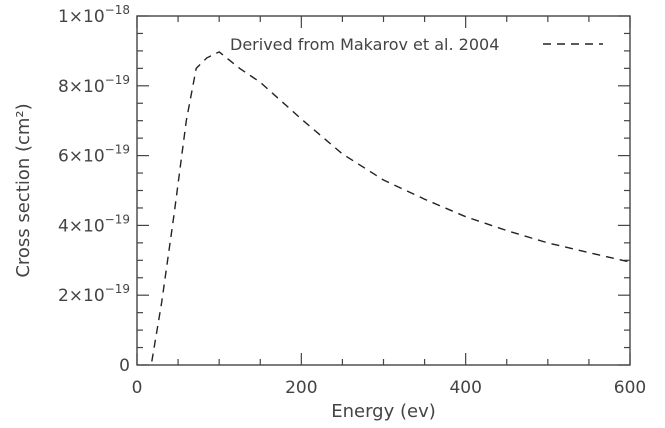 The height and width of the screenshot is (428, 665). Describe the element at coordinates (465, 388) in the screenshot. I see `x-tick-label: 400` at that location.